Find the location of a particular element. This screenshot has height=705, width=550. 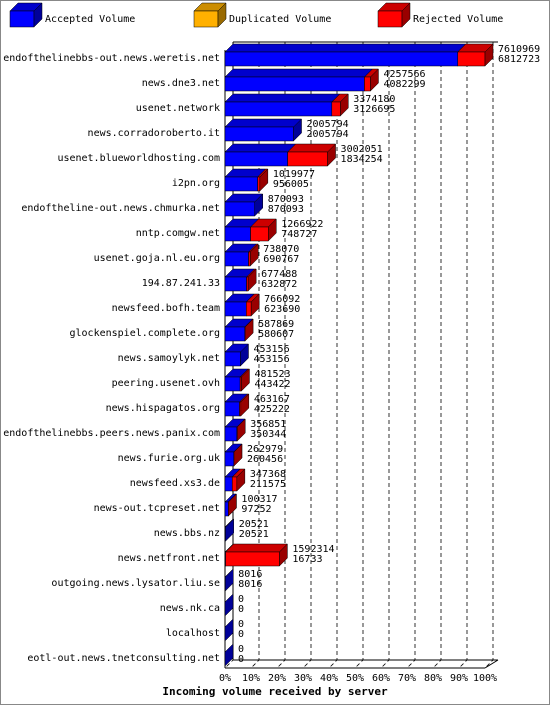

value-label: 748727 is located at coordinates (299, 234).